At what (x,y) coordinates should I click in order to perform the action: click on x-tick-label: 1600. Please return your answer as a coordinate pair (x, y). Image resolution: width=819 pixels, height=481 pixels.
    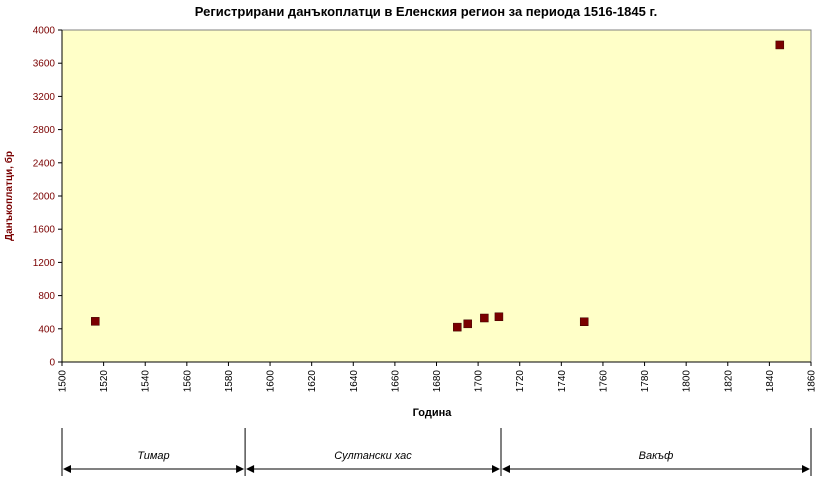
    Looking at the image, I should click on (271, 381).